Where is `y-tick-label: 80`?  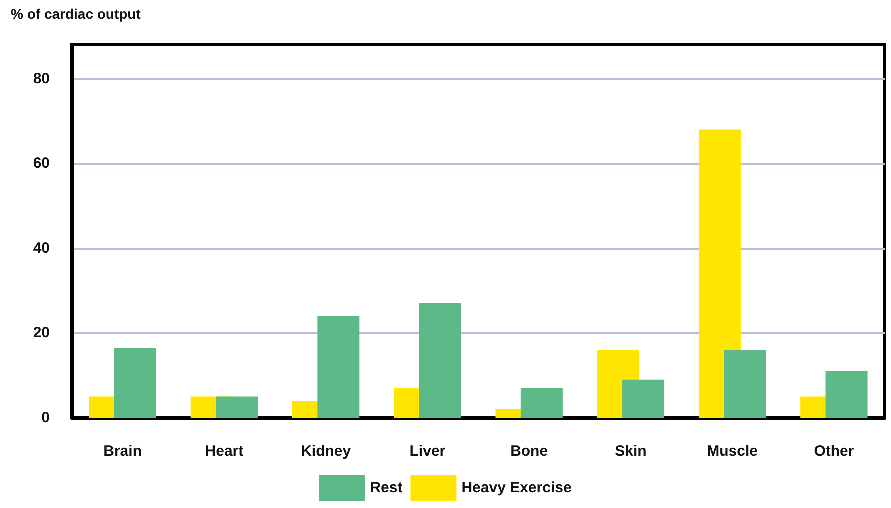
y-tick-label: 80 is located at coordinates (41, 79).